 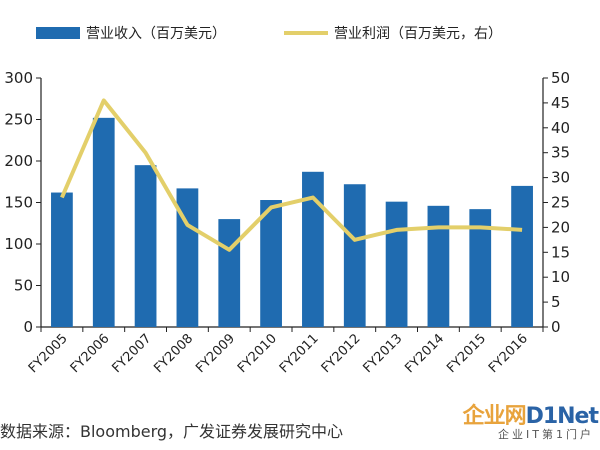 What do you see at coordinates (560, 178) in the screenshot?
I see `y-right-tick-label: 30` at bounding box center [560, 178].